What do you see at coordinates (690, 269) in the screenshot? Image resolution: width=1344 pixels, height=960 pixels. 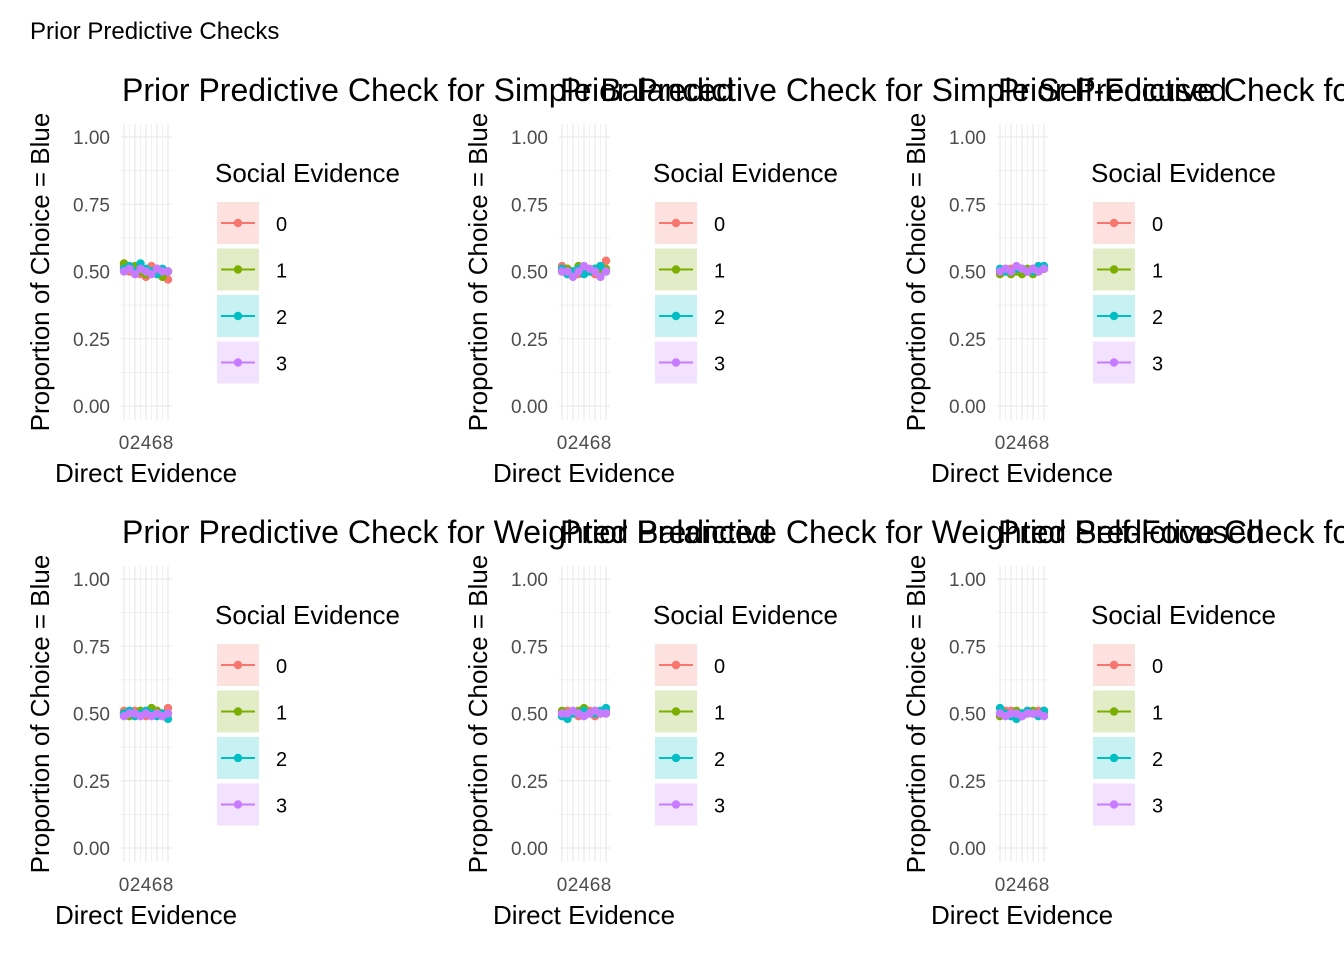 I see `legend-key-1: 1` at bounding box center [690, 269].